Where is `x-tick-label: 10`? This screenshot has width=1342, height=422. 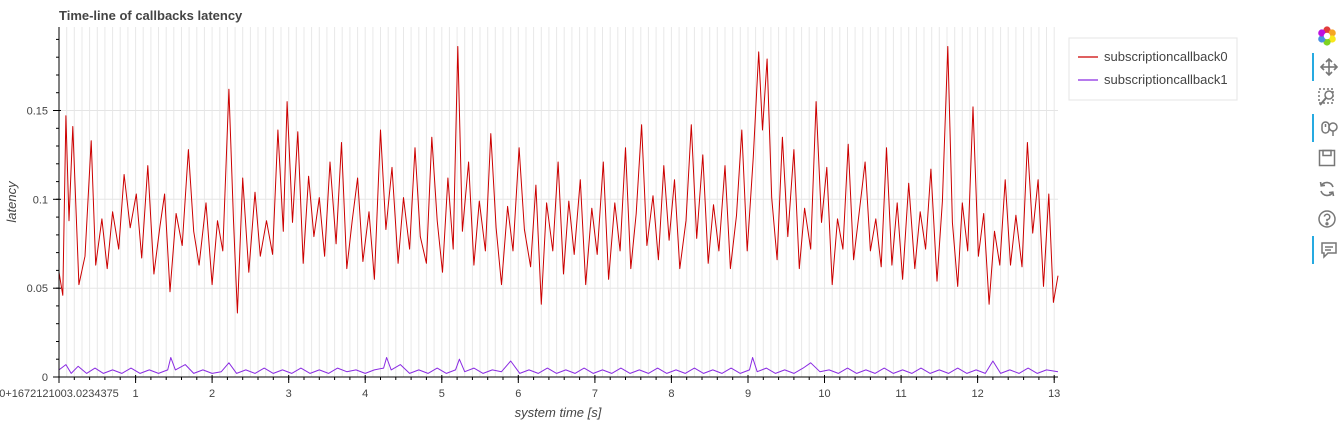
x-tick-label: 10 is located at coordinates (824, 394).